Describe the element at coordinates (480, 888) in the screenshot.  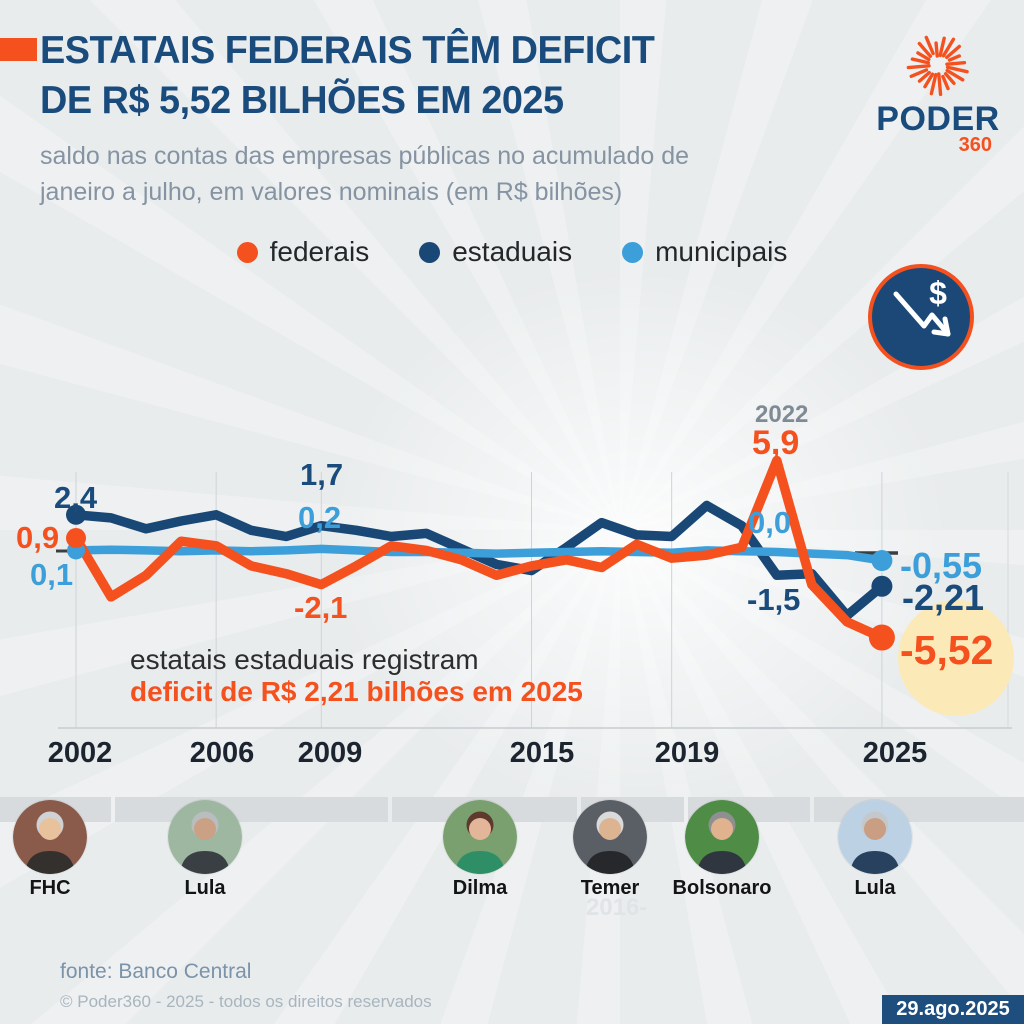
I see `president-name-dilma: Dilma` at that location.